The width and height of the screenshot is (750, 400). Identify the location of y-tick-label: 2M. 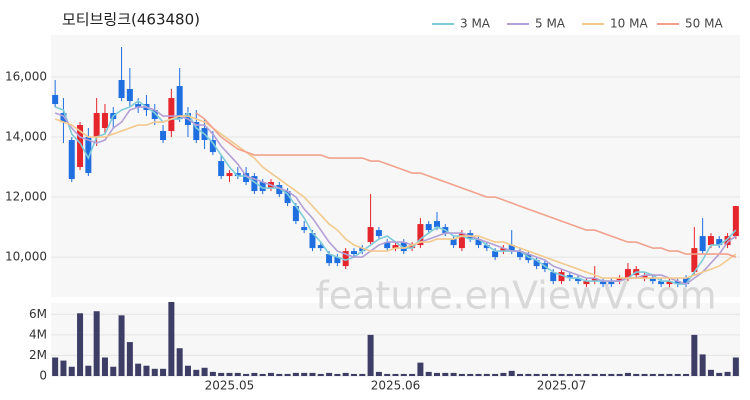
(38, 355).